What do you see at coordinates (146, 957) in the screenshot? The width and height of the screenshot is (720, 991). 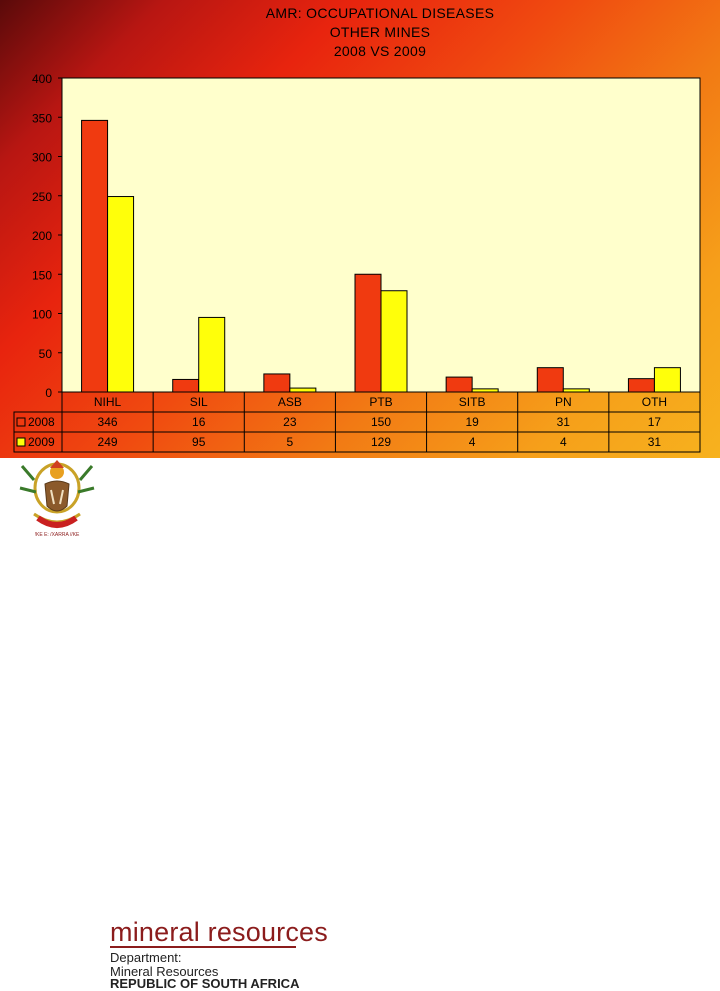 I see `department-label: Department:` at bounding box center [146, 957].